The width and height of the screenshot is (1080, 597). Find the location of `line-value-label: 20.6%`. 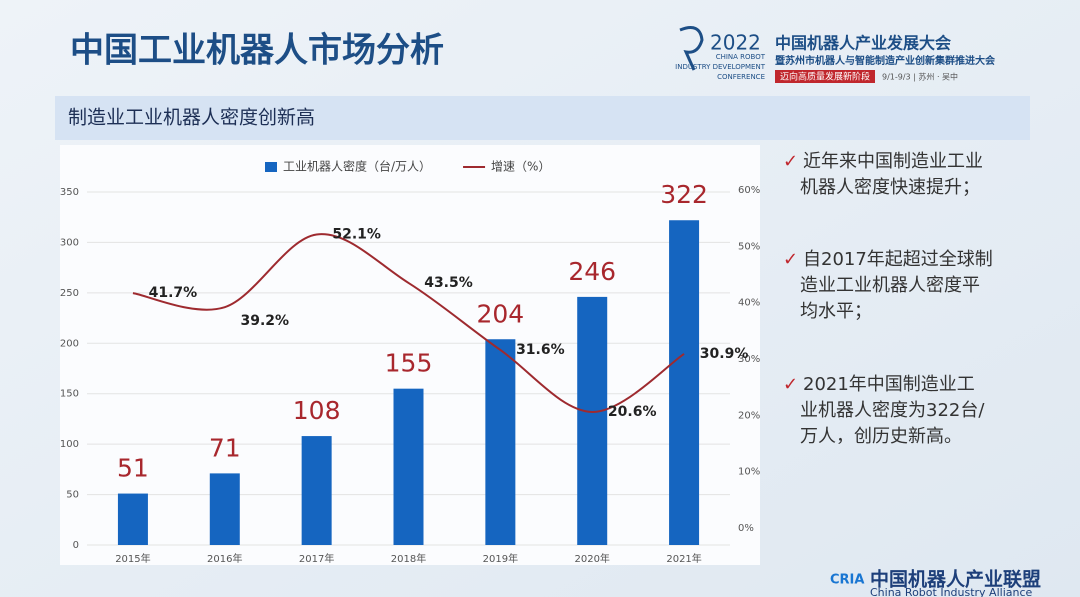

line-value-label: 20.6% is located at coordinates (632, 412).